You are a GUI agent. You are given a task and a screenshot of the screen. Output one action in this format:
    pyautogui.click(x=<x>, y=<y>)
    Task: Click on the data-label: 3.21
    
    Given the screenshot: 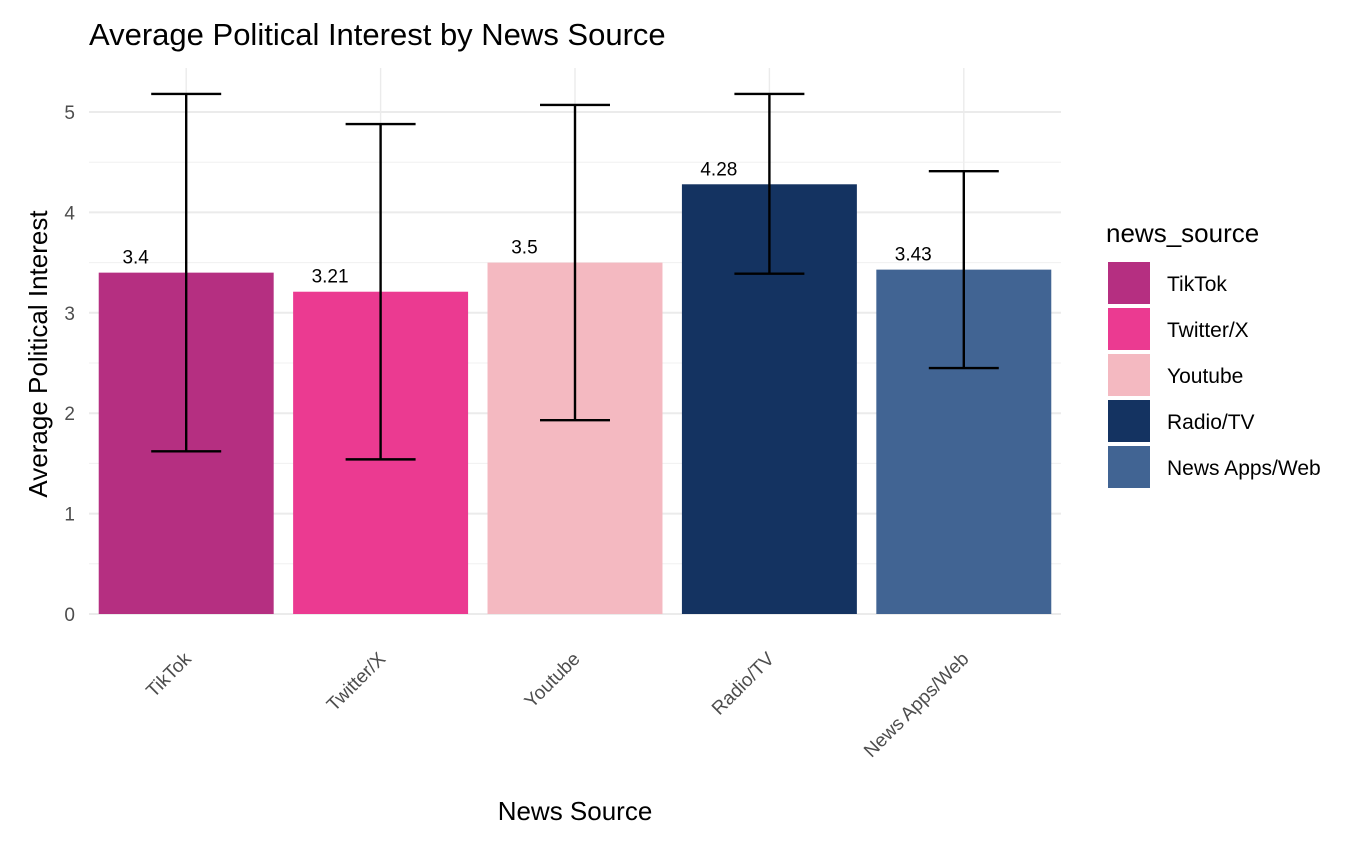 What is the action you would take?
    pyautogui.click(x=330, y=277)
    